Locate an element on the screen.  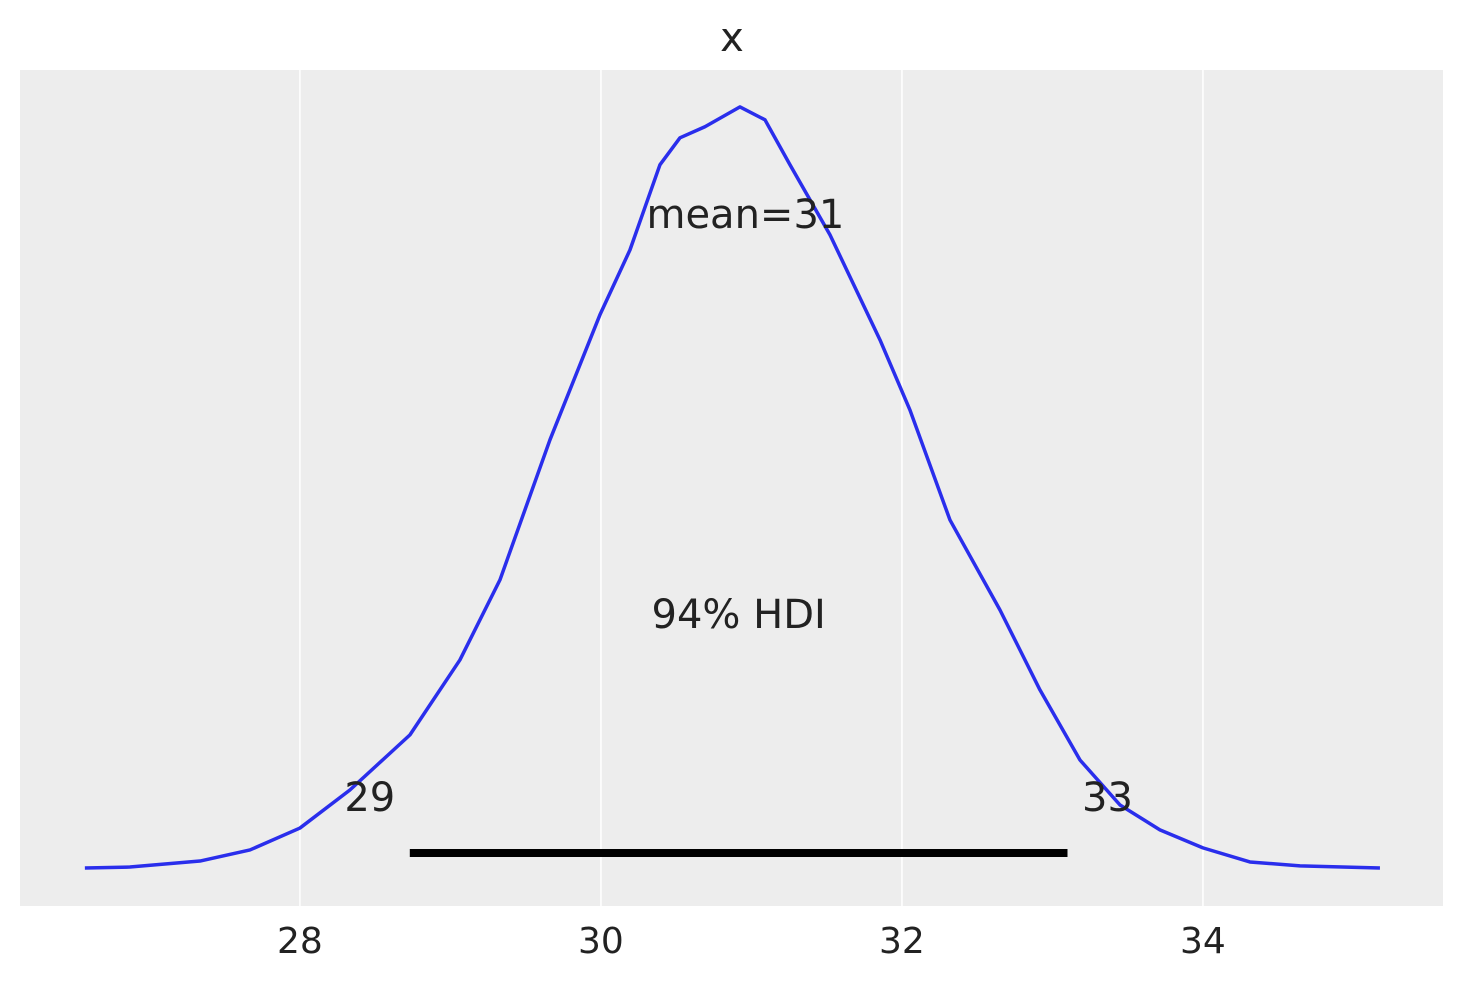
hdi-value-label: 33 is located at coordinates (1107, 798).